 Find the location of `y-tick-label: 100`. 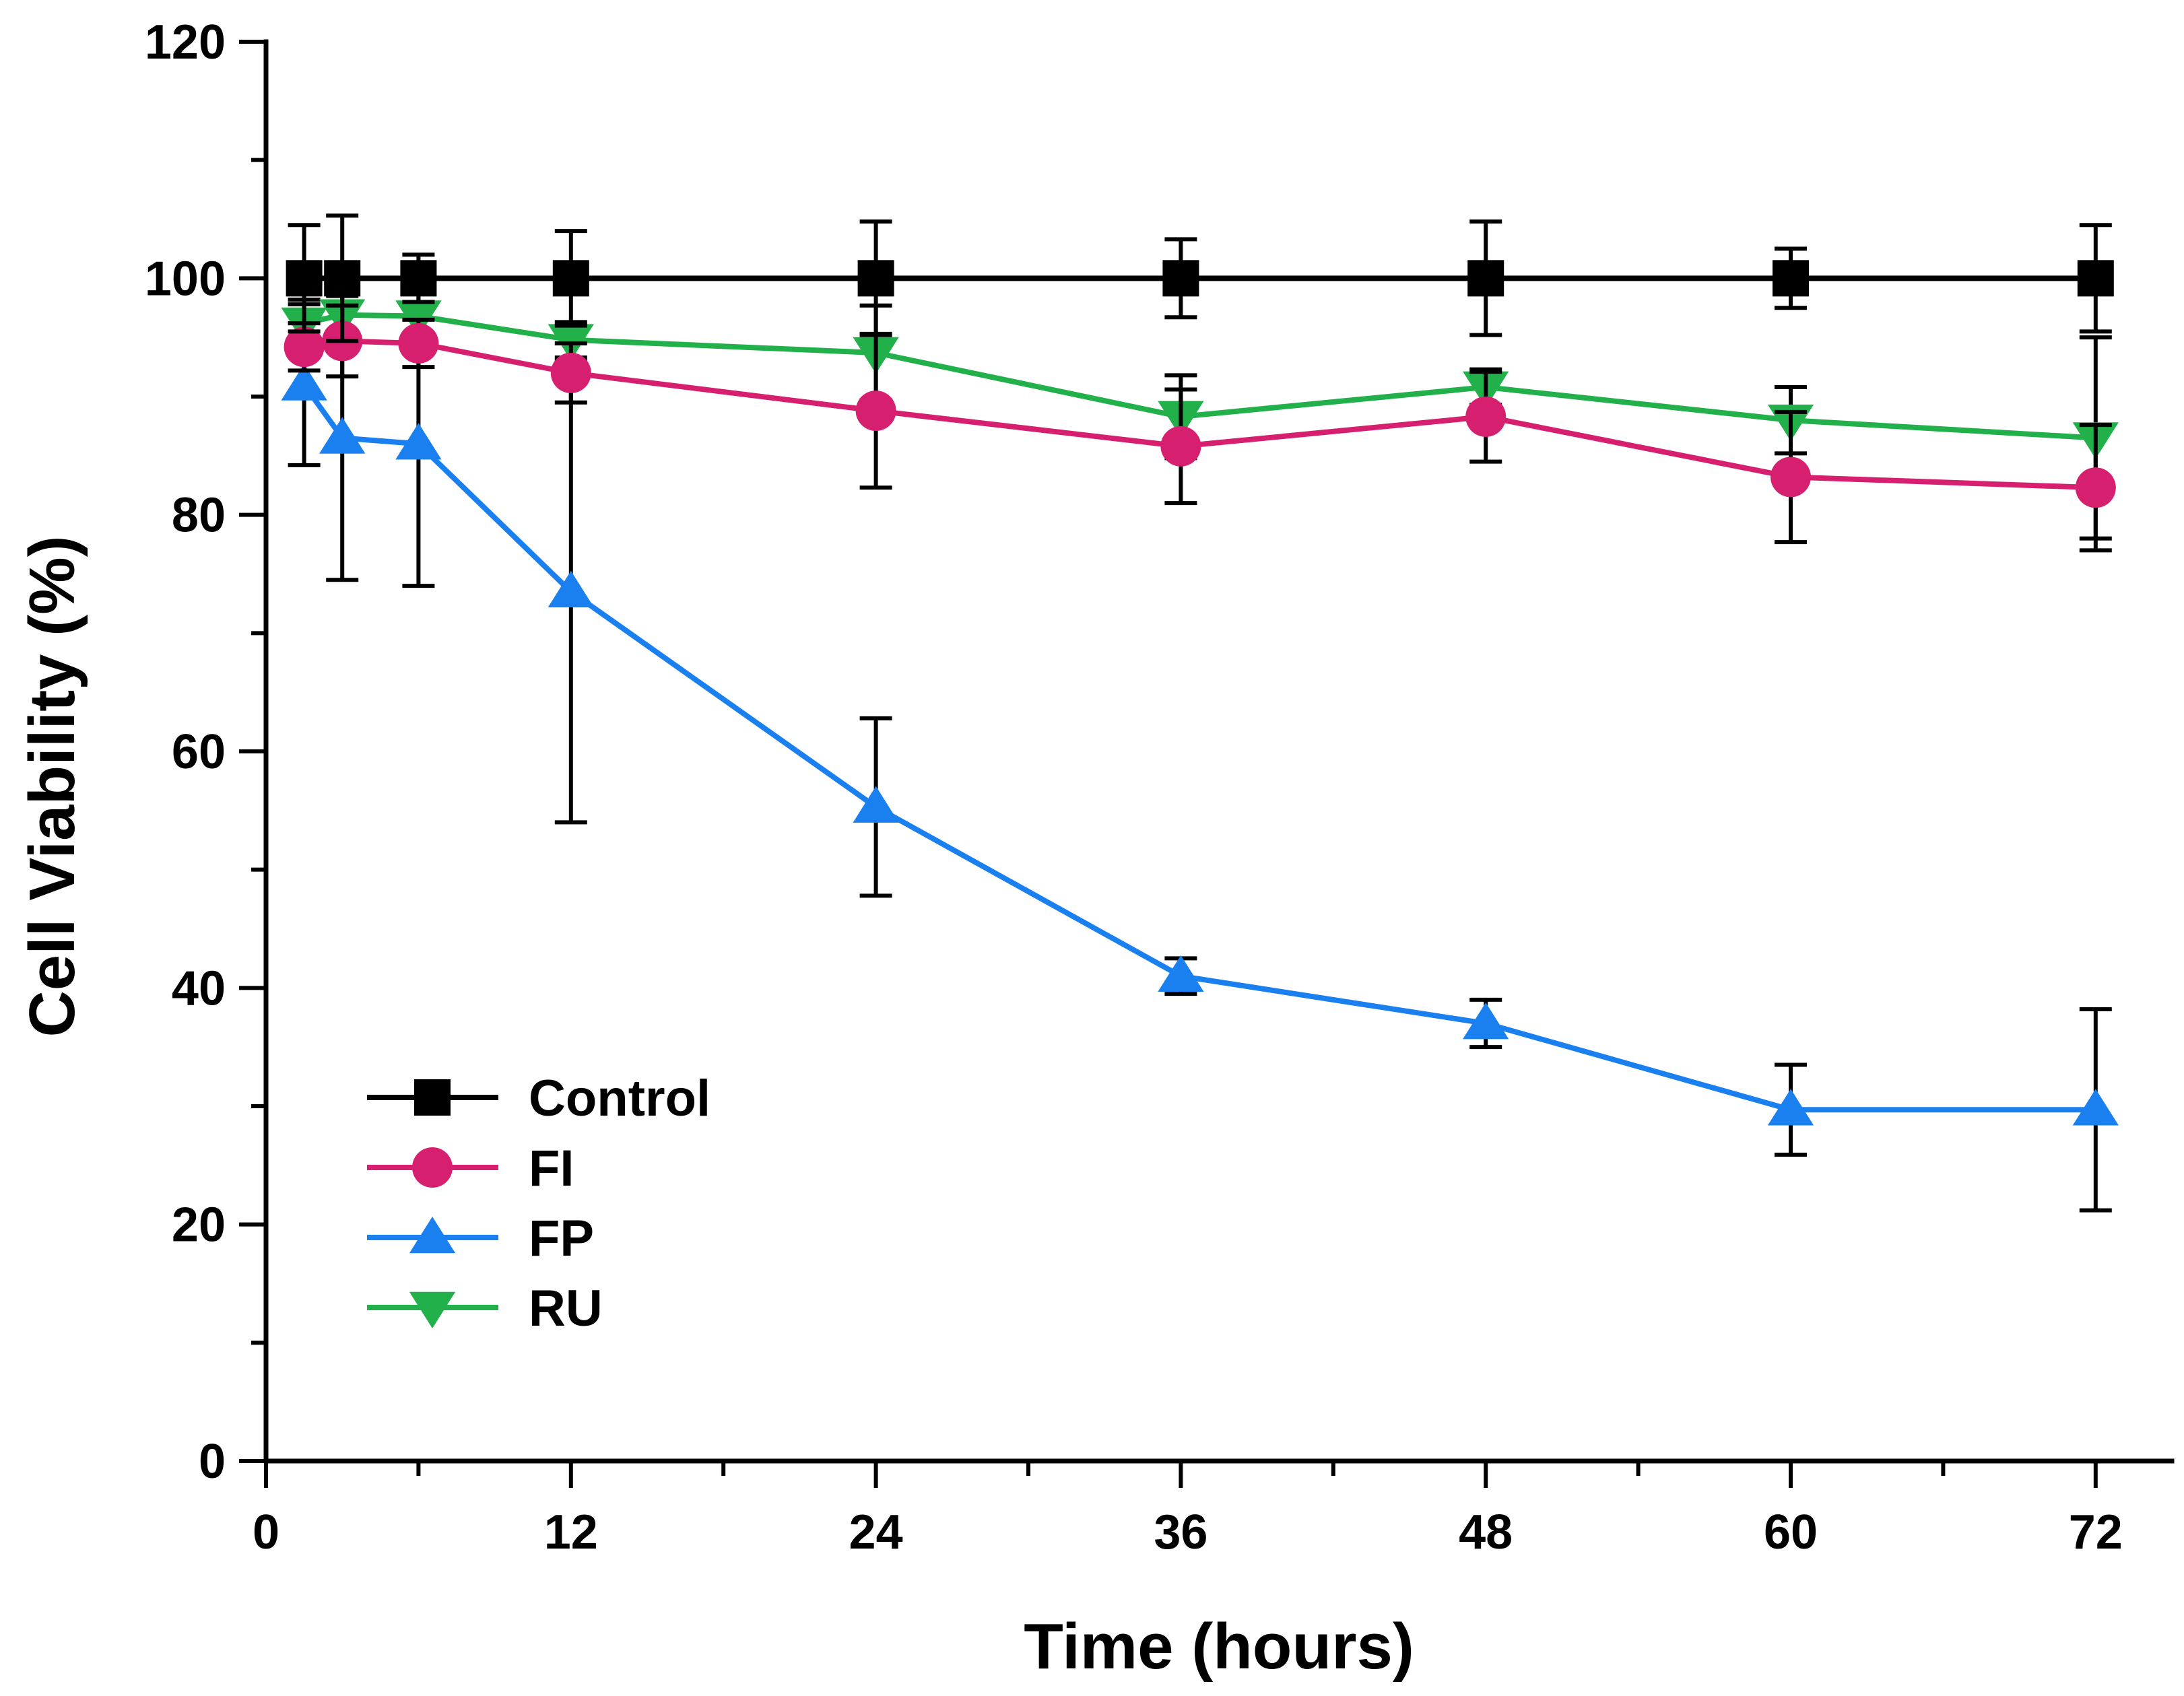

y-tick-label: 100 is located at coordinates (186, 279).